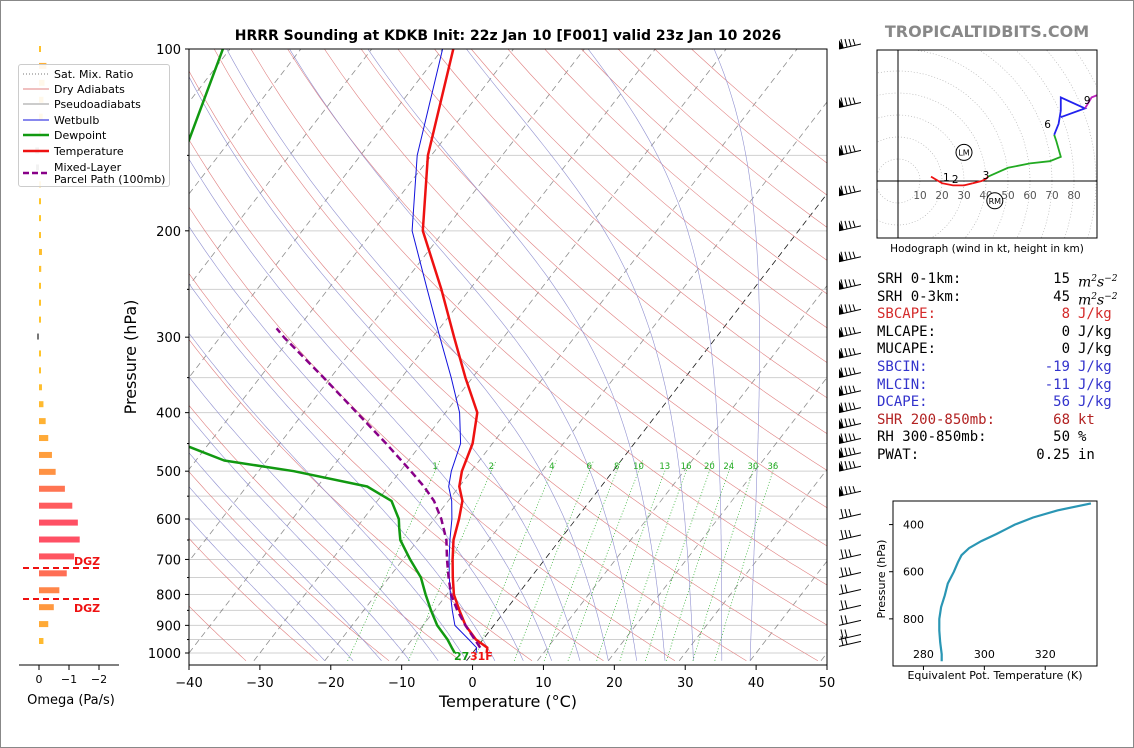  I want to click on theta-e-y-tick-label: 800, so click(913, 619).